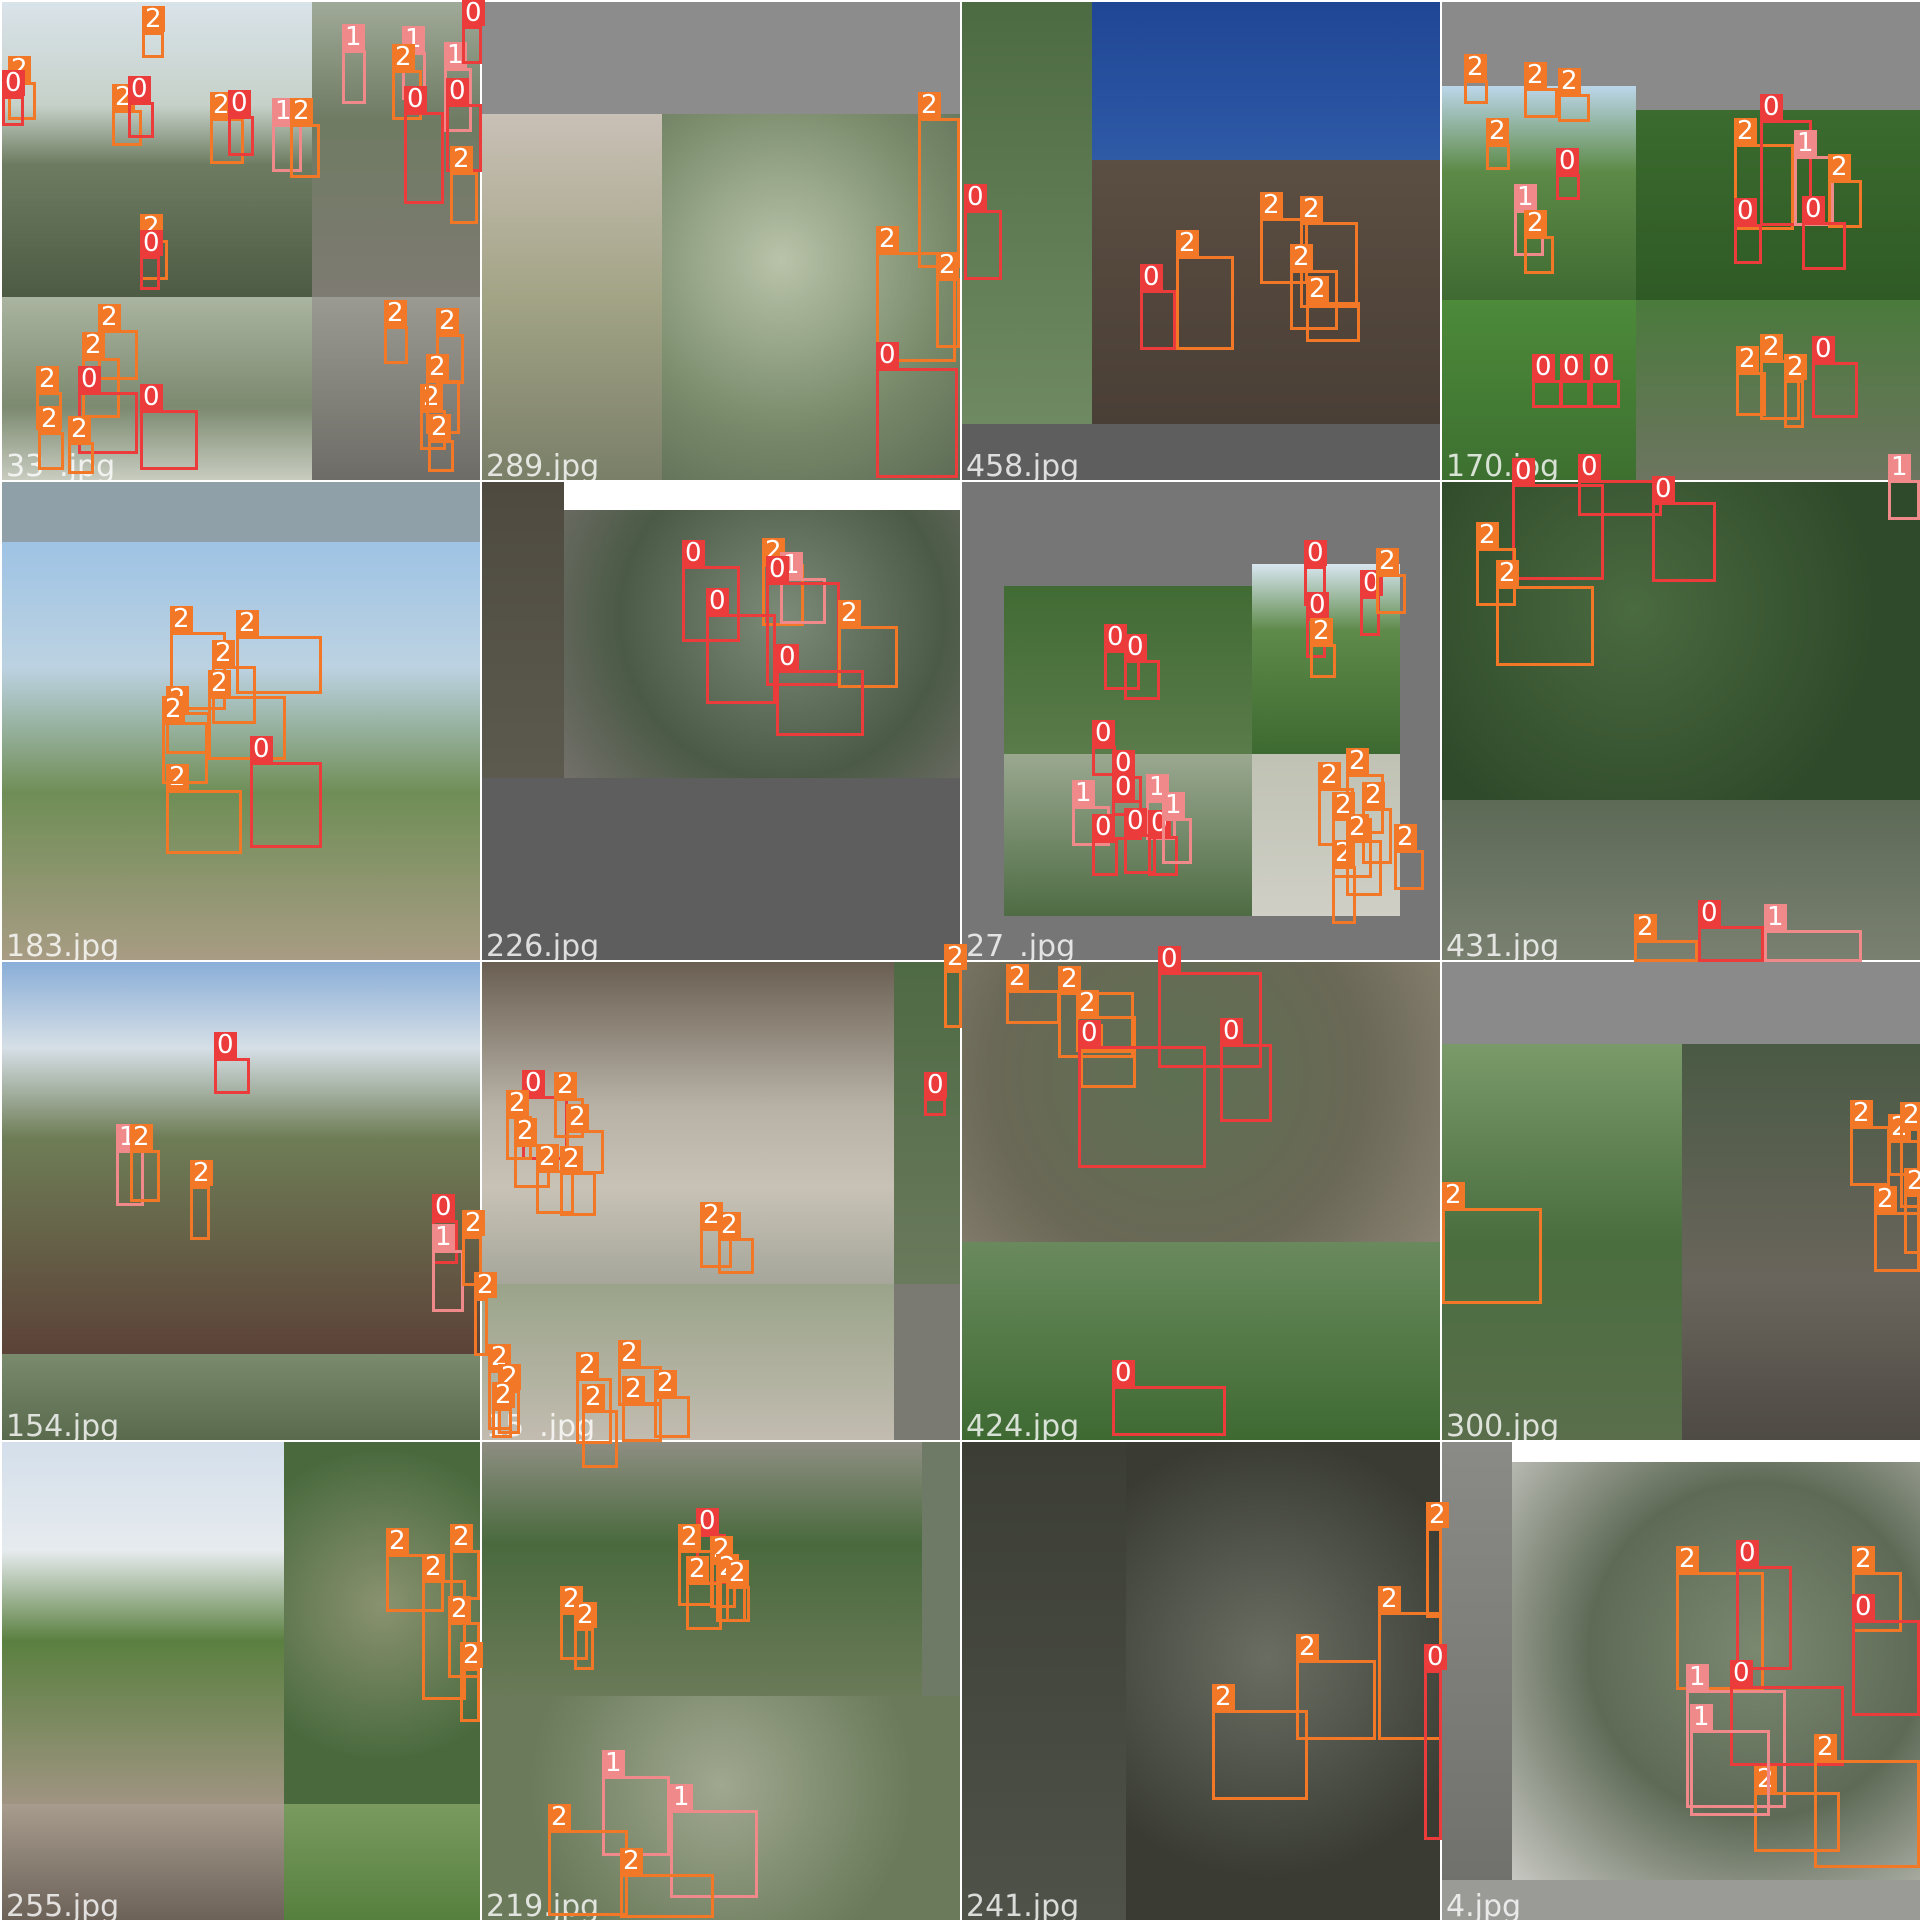 The height and width of the screenshot is (1920, 1920). I want to click on tile-10: 15_.jpg, so click(721, 1201).